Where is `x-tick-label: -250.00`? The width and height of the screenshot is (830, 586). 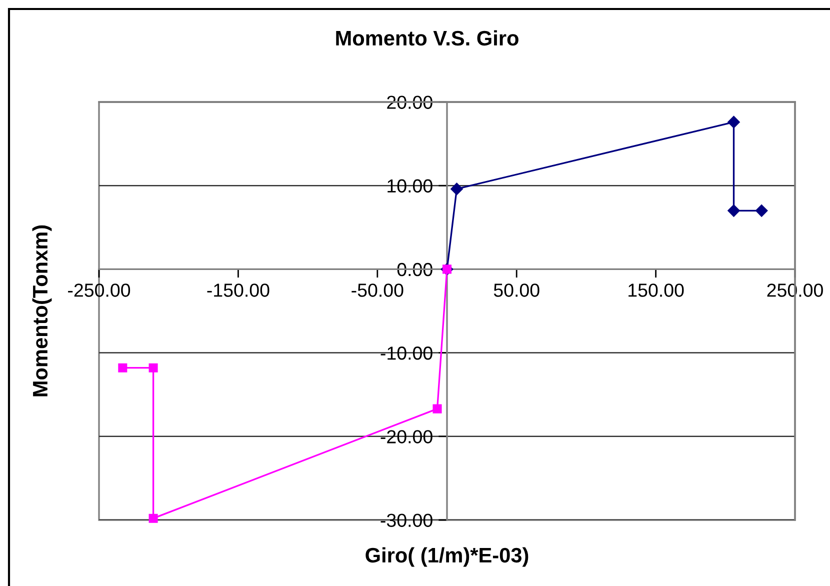
x-tick-label: -250.00 is located at coordinates (99, 290).